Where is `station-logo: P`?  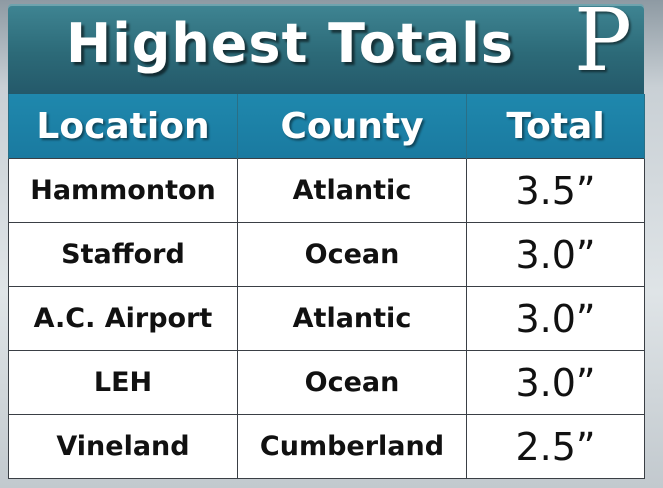 station-logo: P is located at coordinates (603, 45).